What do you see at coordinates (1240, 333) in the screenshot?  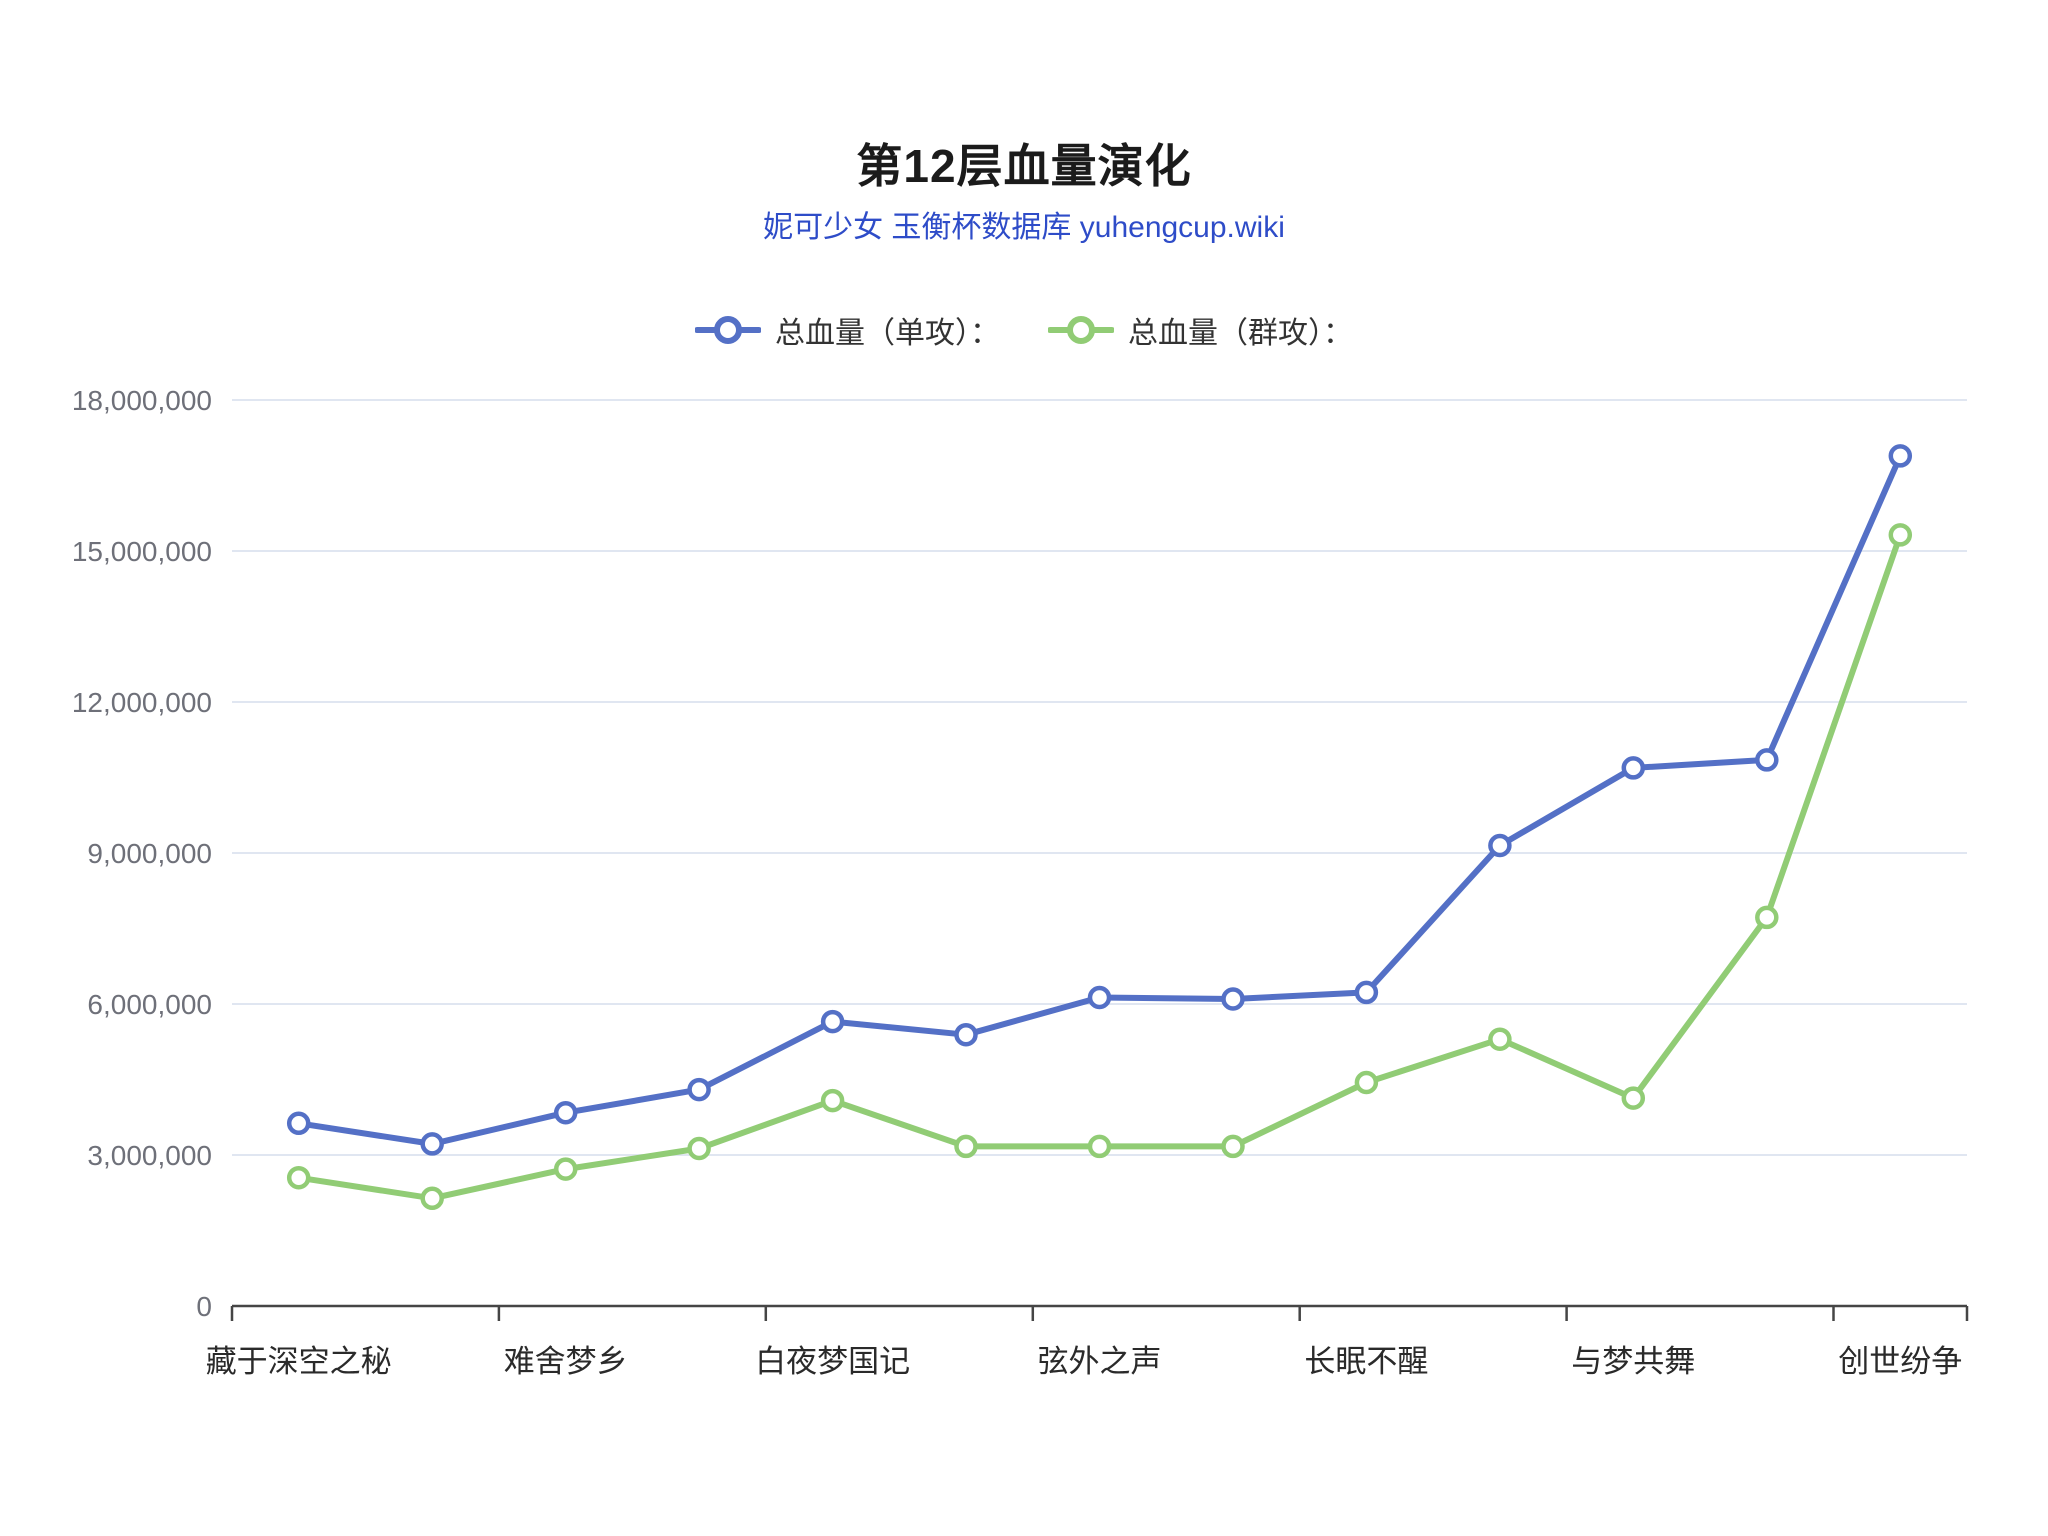 I see `legend-label-aoe: 总血量（群攻）：` at bounding box center [1240, 333].